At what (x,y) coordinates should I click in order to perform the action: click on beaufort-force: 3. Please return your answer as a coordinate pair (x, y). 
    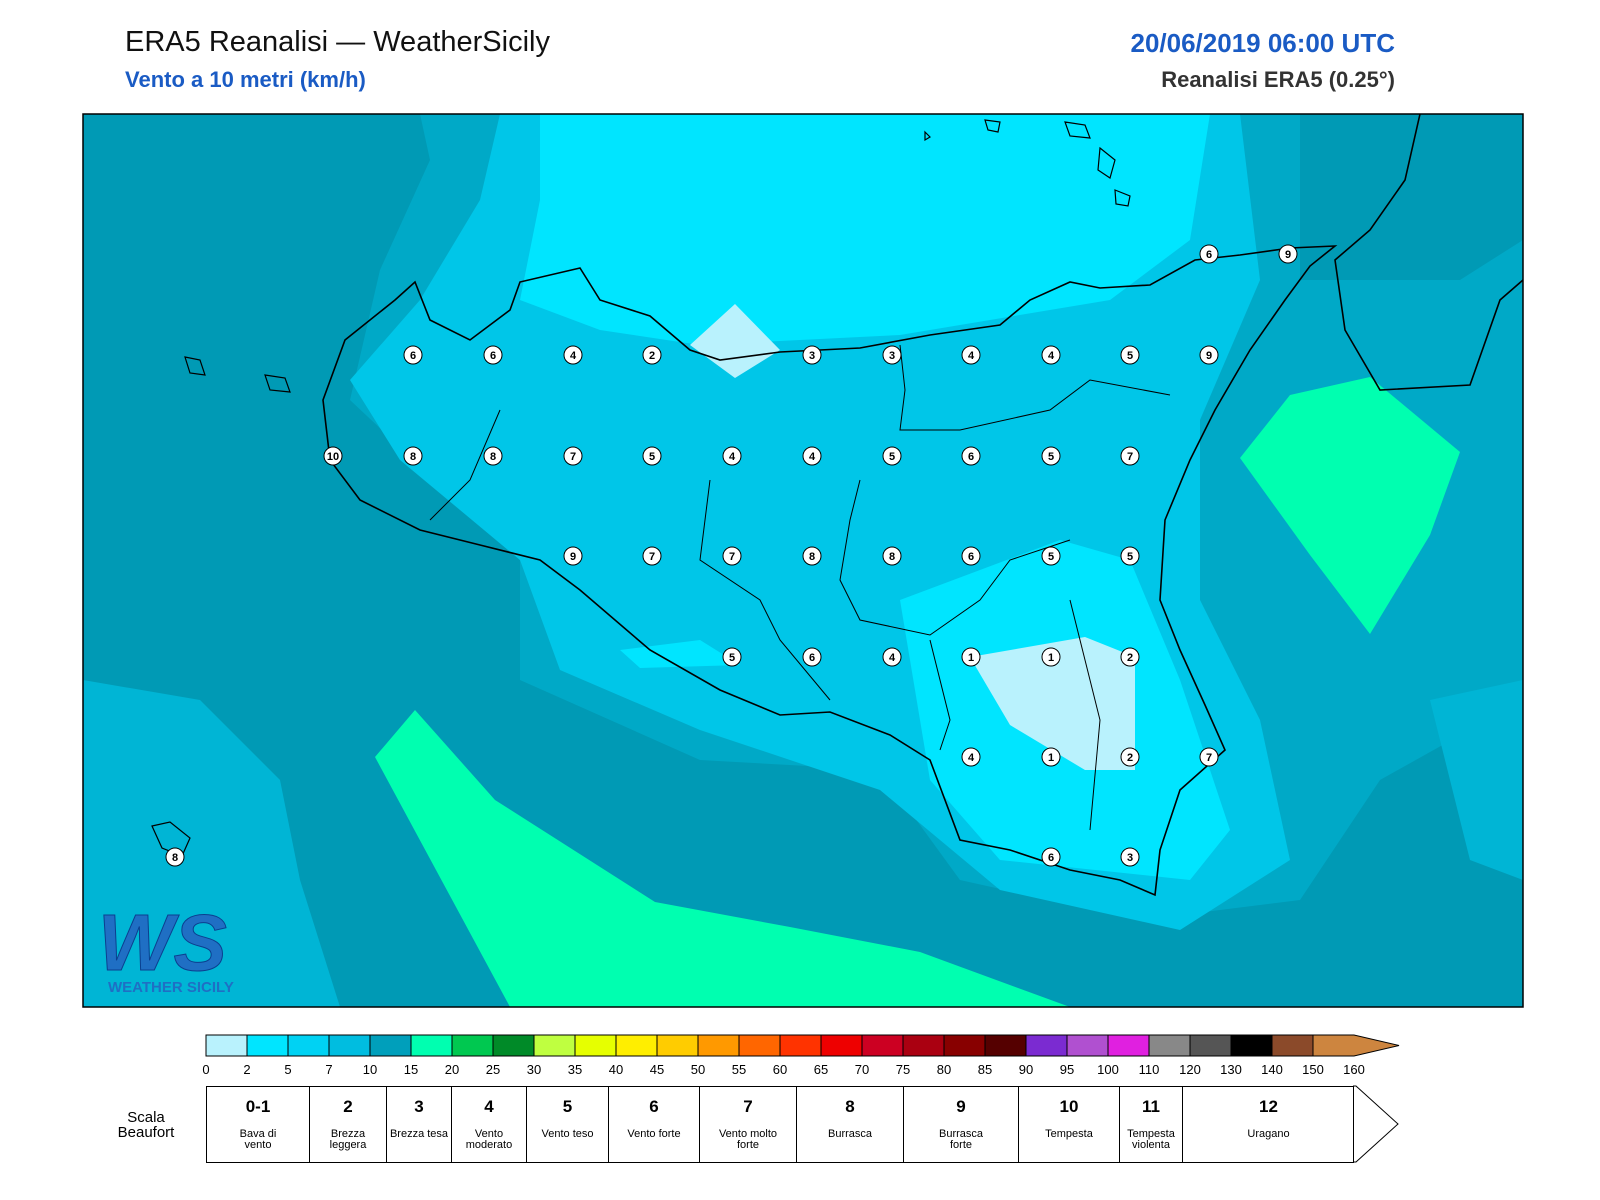
    Looking at the image, I should click on (419, 1106).